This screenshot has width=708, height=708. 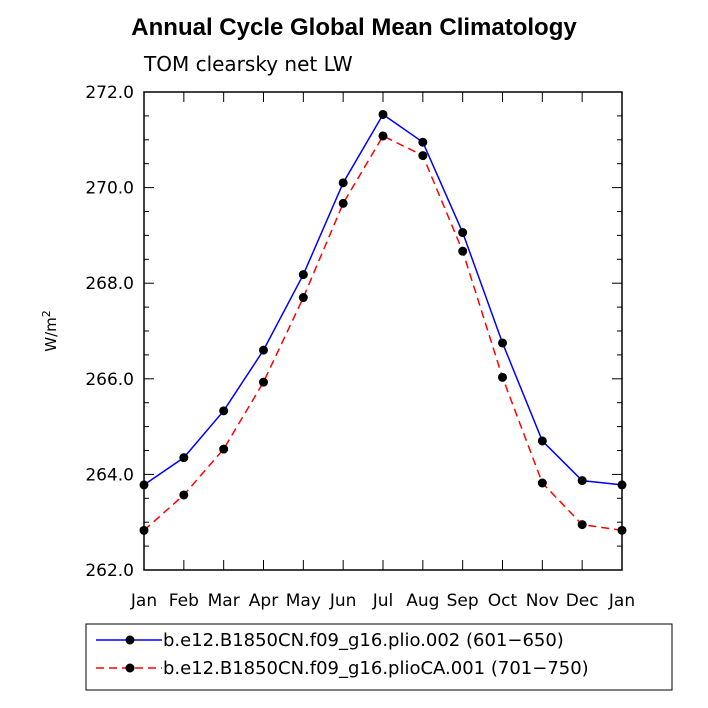 I want to click on x-tick-label: Jun, so click(x=343, y=601).